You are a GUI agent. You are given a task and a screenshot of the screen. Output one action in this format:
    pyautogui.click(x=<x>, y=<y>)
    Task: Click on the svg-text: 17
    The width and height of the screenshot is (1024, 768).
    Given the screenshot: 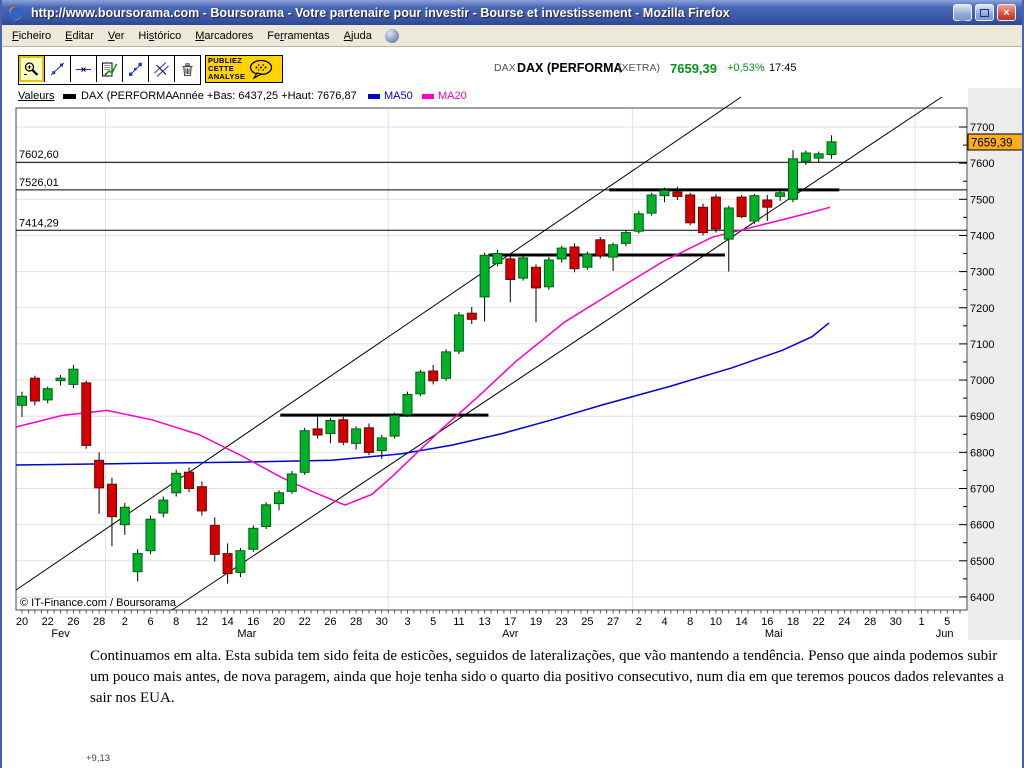 What is the action you would take?
    pyautogui.click(x=510, y=622)
    